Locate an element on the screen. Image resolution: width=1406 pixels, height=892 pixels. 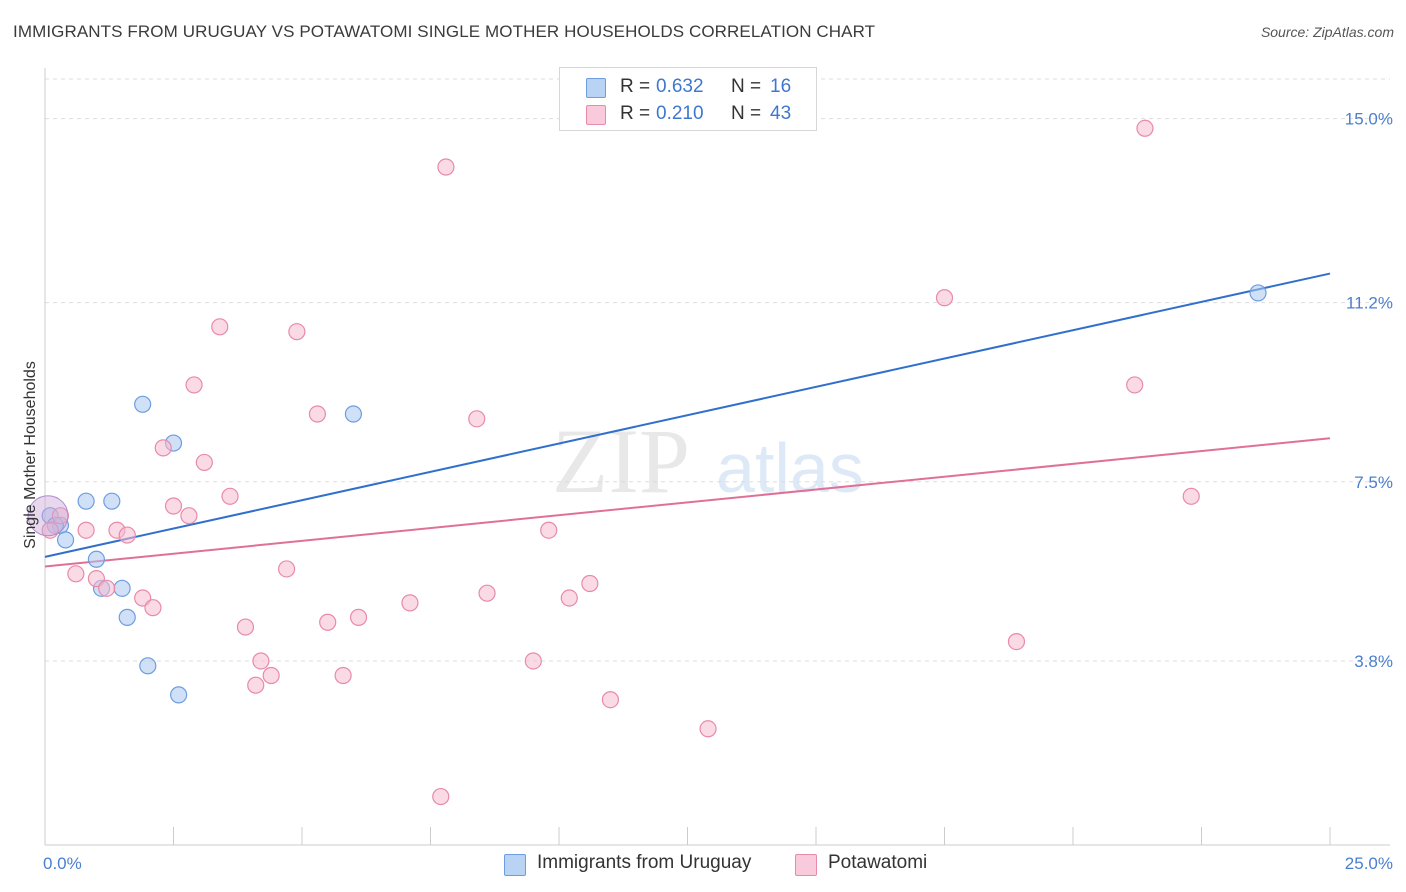
point-cluster is located at coordinates (48, 516).